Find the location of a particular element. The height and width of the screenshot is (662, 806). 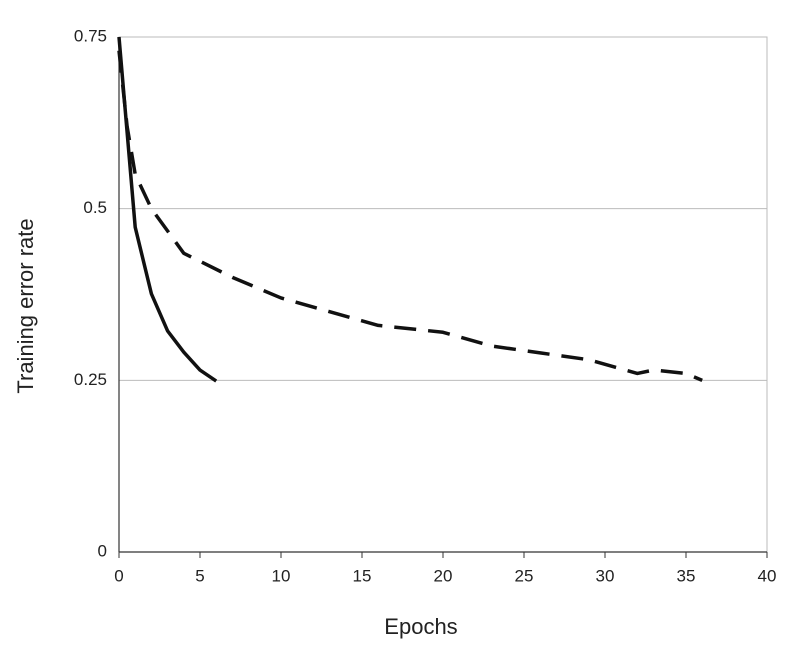

x-tick-label: 30 is located at coordinates (605, 575).